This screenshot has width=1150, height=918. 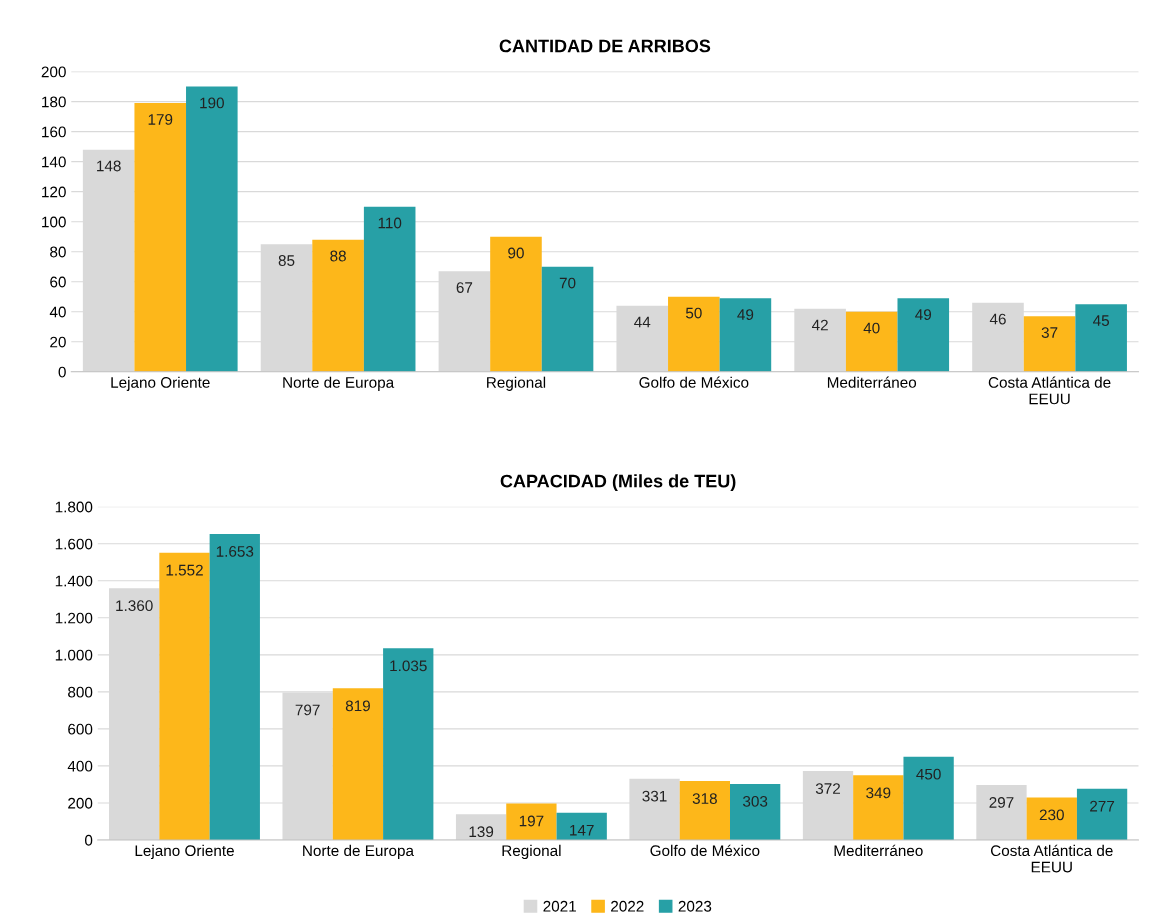 I want to click on data-label: 450, so click(x=928, y=774).